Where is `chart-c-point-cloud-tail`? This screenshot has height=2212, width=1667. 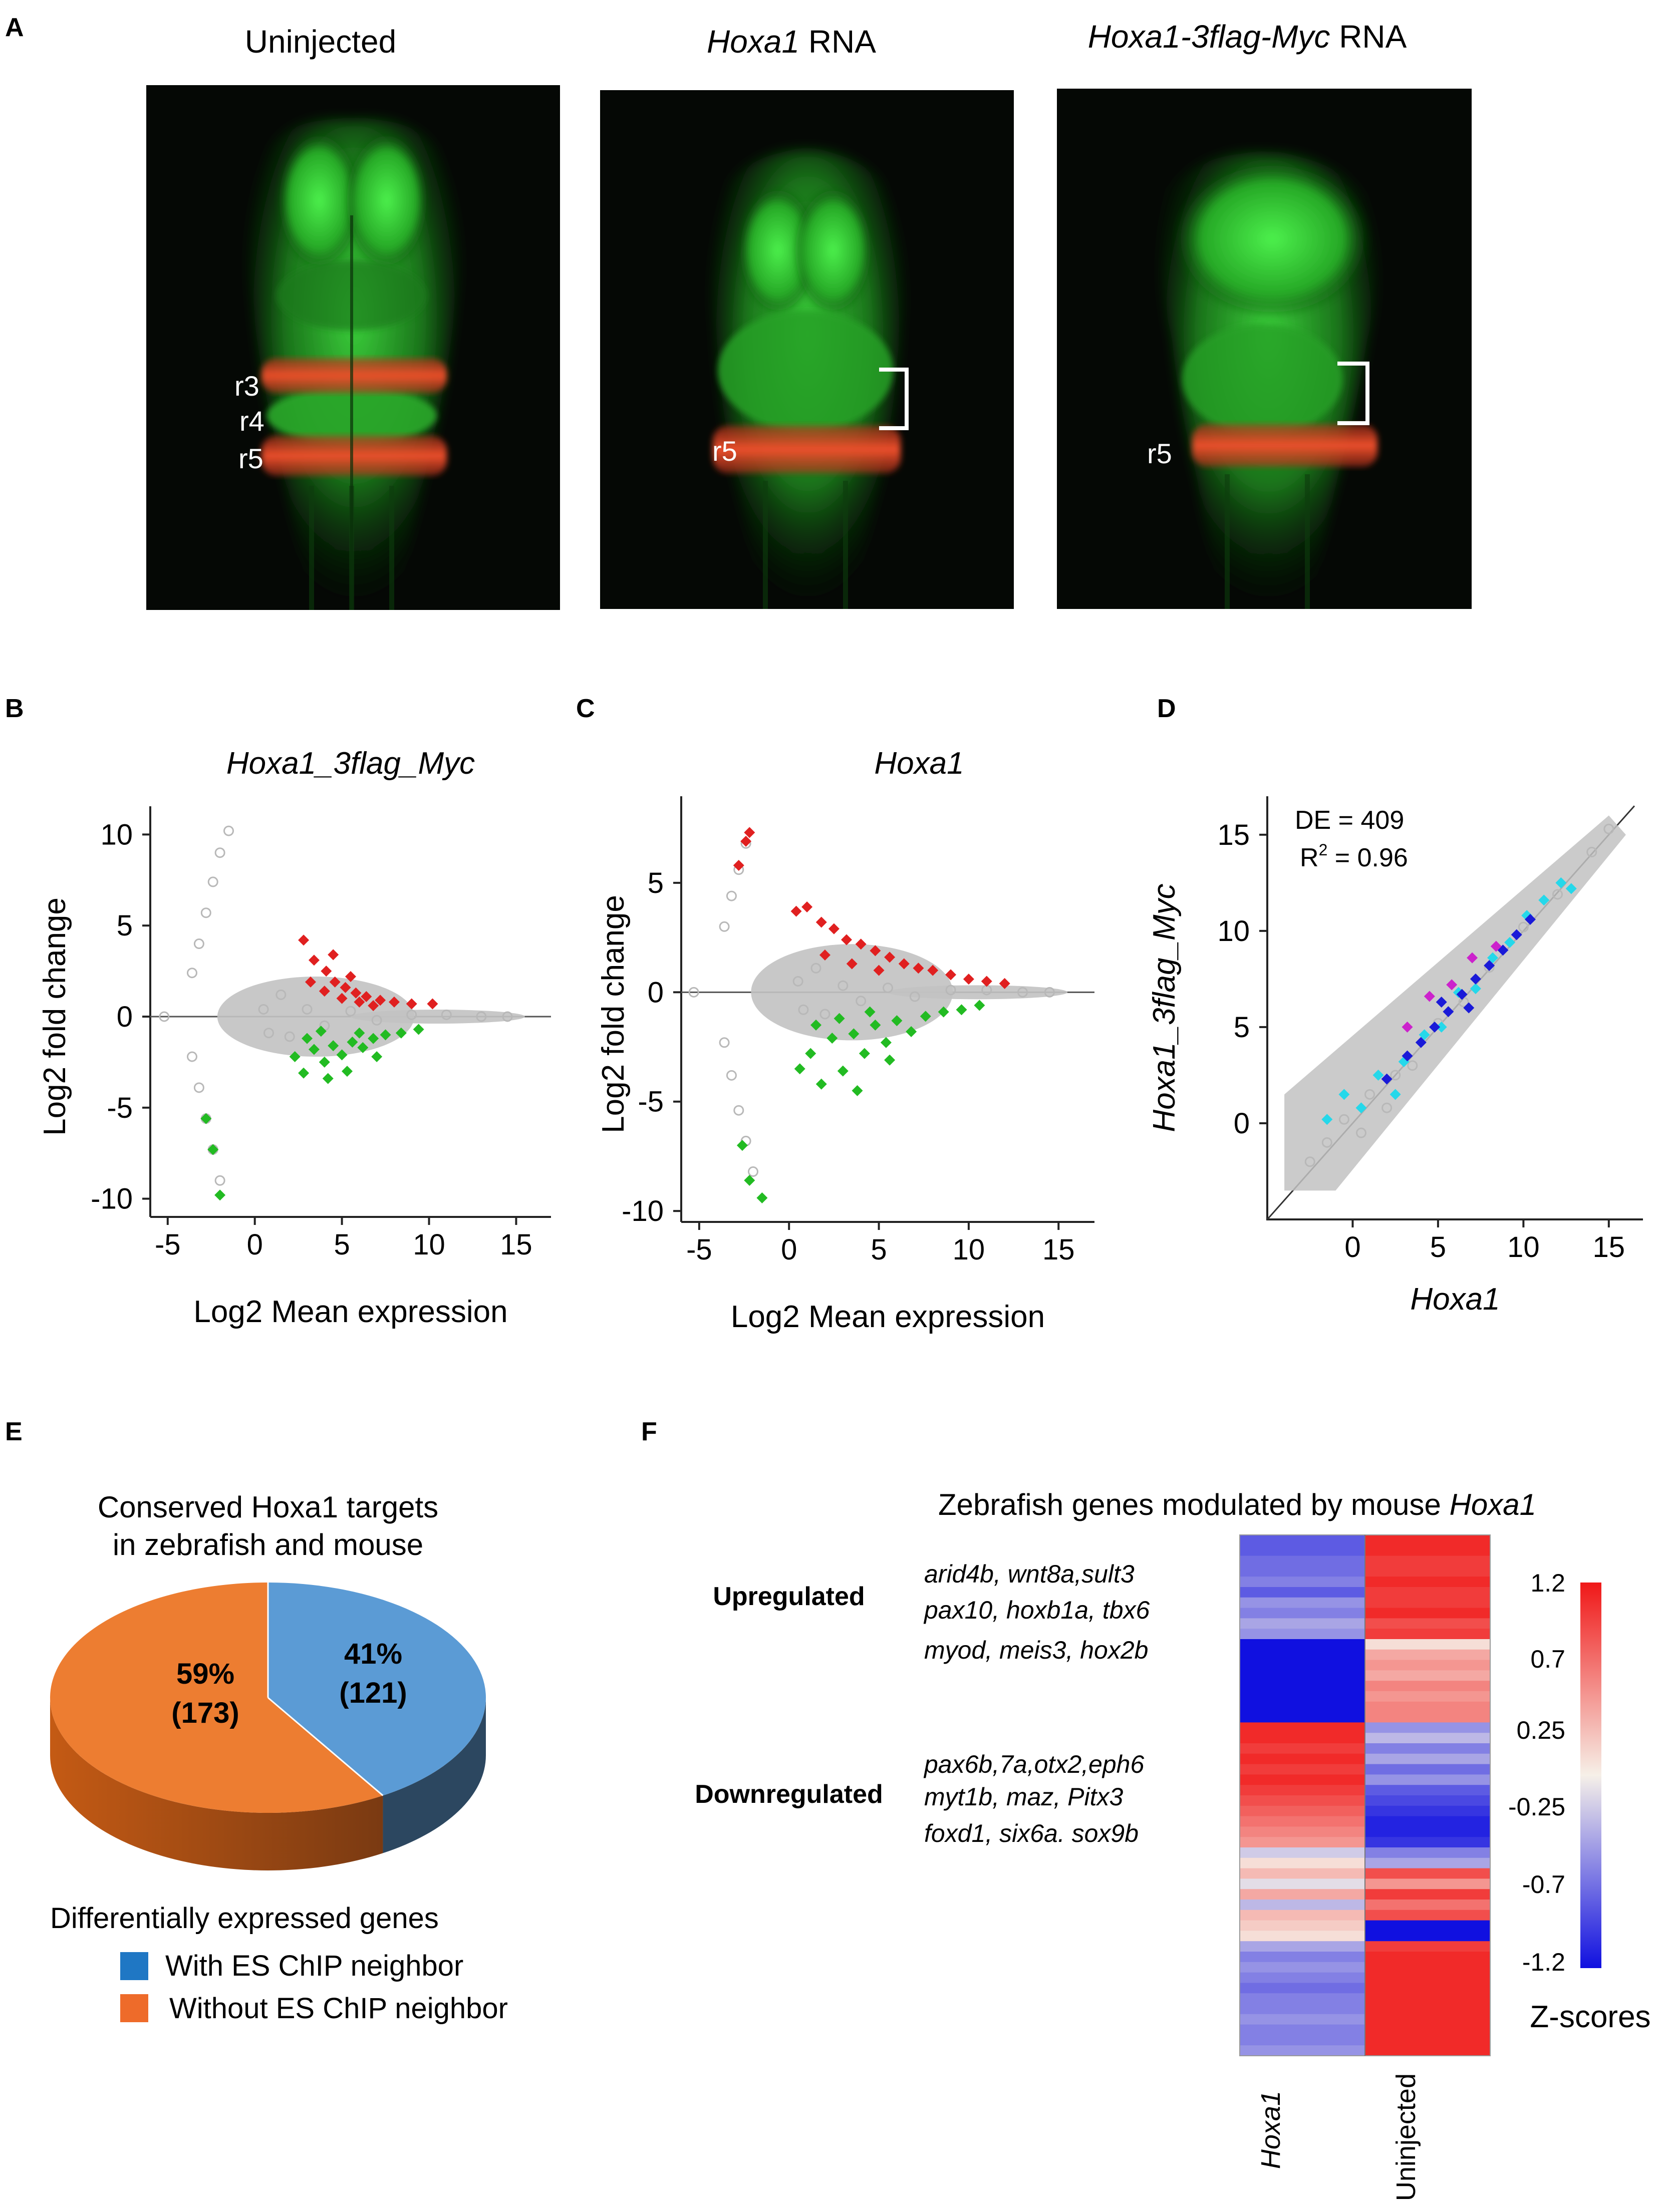 chart-c-point-cloud-tail is located at coordinates (978, 992).